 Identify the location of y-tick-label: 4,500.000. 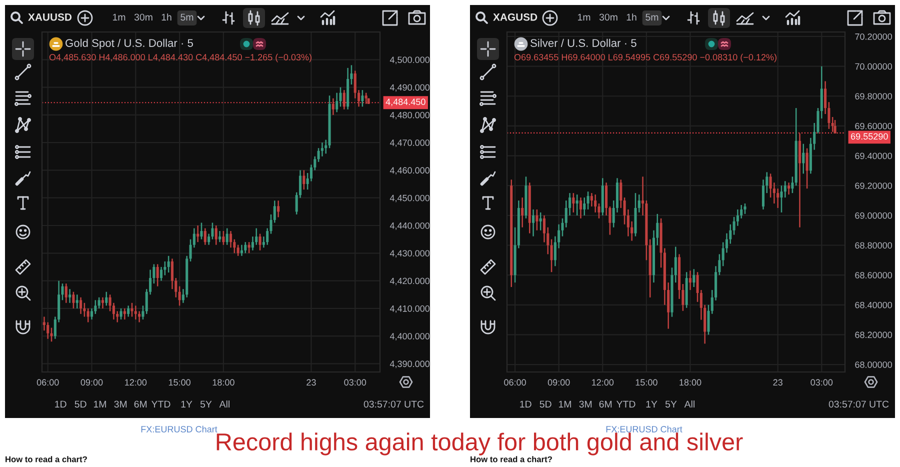
(410, 60).